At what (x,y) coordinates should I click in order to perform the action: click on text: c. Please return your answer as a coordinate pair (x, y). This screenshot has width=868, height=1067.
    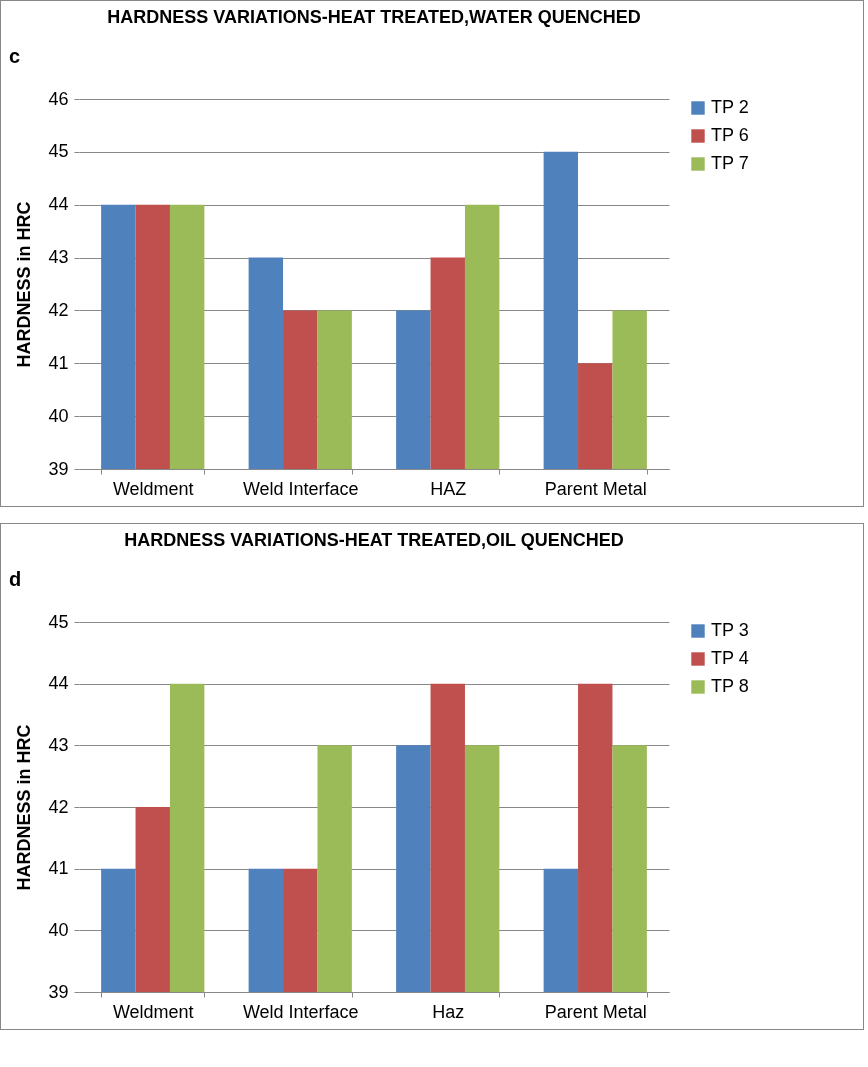
    Looking at the image, I should click on (15, 56).